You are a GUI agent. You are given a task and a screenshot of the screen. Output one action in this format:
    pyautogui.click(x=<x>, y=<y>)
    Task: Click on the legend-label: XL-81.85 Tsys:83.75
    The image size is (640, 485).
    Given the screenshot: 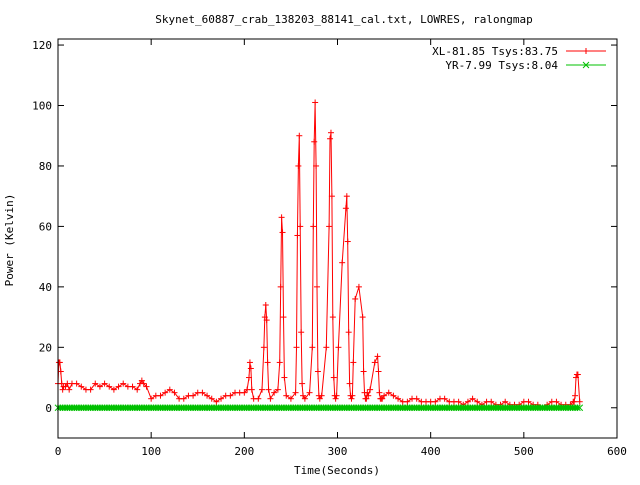 What is the action you would take?
    pyautogui.click(x=495, y=51)
    